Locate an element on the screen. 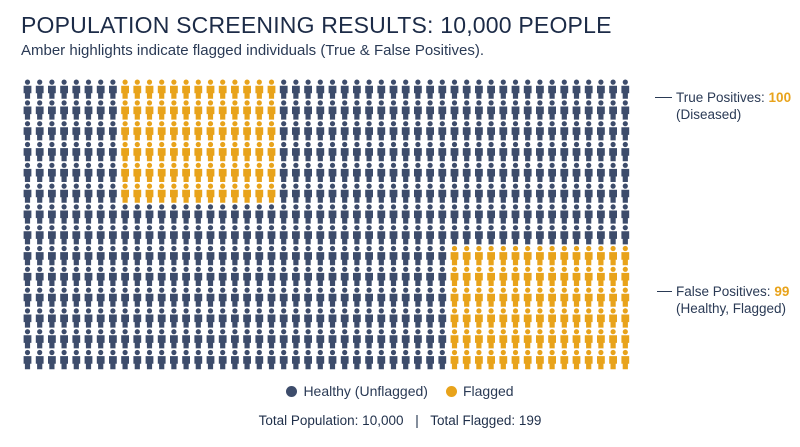  true-positives-value: 100 is located at coordinates (780, 97).